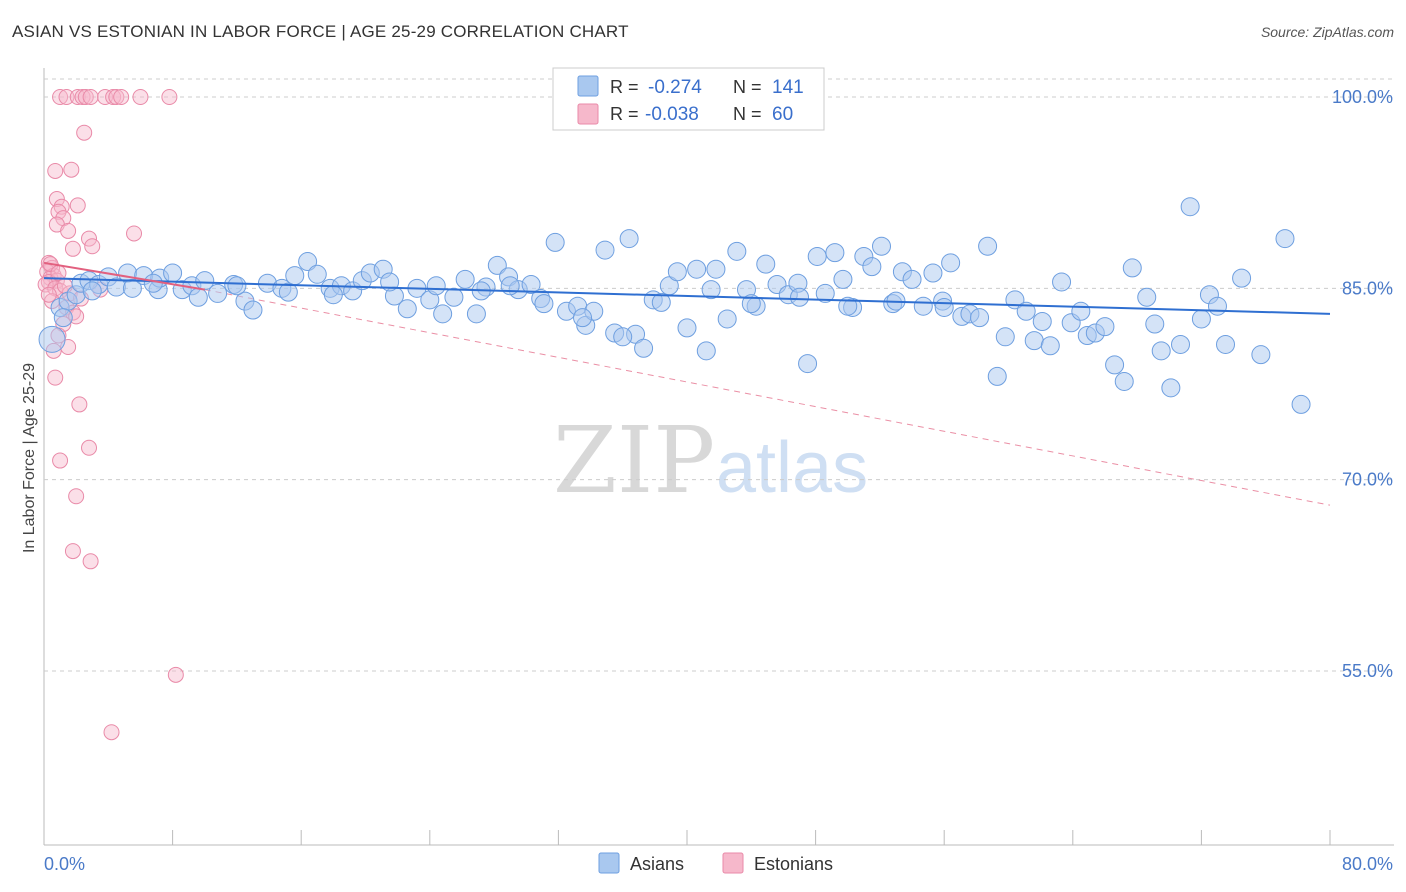 Image resolution: width=1406 pixels, height=892 pixels. I want to click on bottom-legend-estonian-swatch, so click(733, 863).